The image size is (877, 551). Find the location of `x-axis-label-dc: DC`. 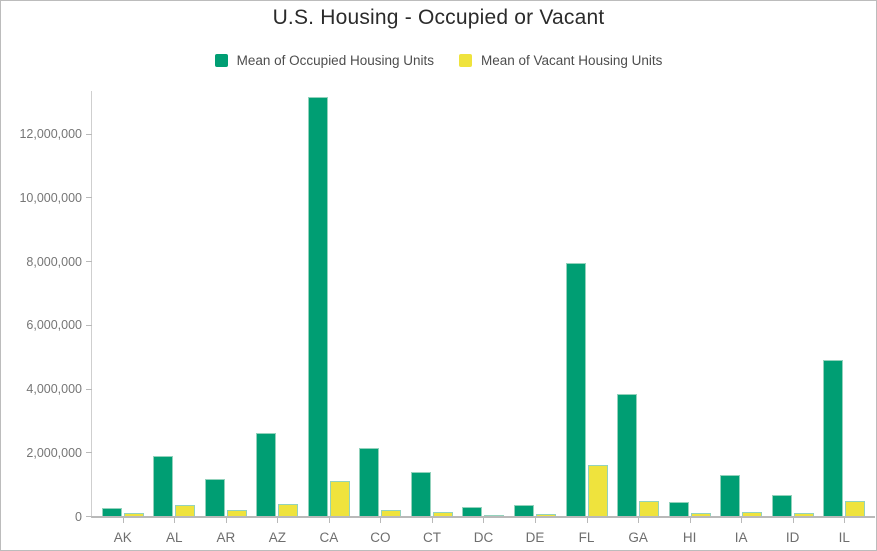

x-axis-label-dc: DC is located at coordinates (483, 537).